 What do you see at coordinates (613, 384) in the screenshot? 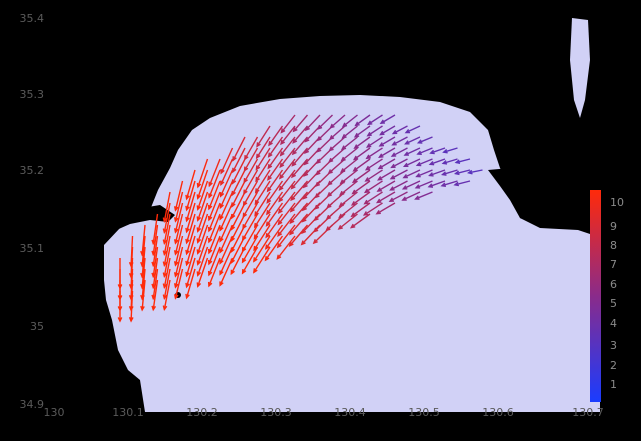
I see `colorbar-tick: 1` at bounding box center [613, 384].